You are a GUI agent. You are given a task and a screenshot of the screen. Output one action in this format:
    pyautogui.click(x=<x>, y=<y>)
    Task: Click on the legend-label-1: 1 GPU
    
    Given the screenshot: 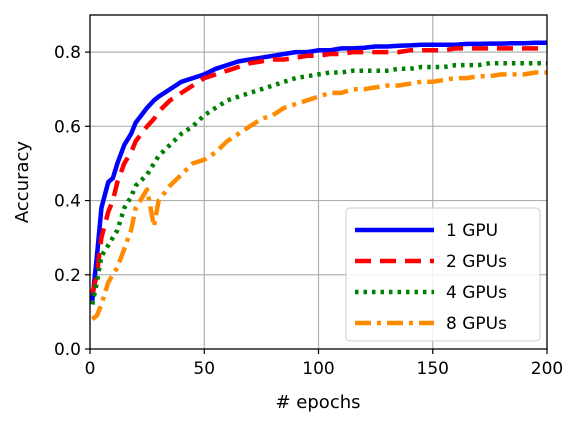 What is the action you would take?
    pyautogui.click(x=472, y=231)
    